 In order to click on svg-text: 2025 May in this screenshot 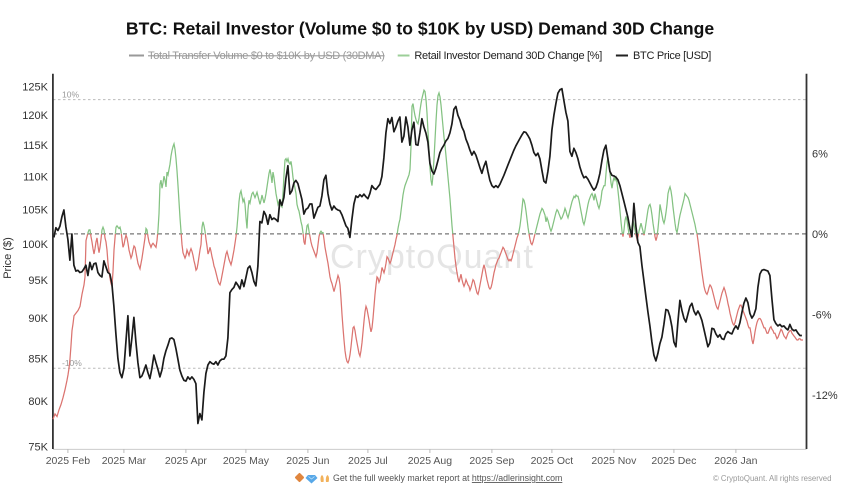, I will do `click(246, 461)`.